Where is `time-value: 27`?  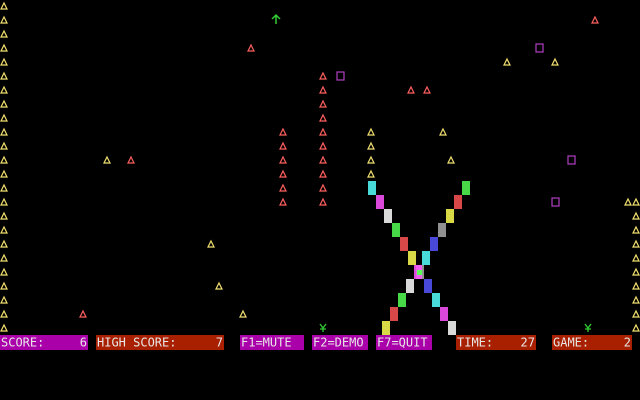
time-value: 27 is located at coordinates (528, 343).